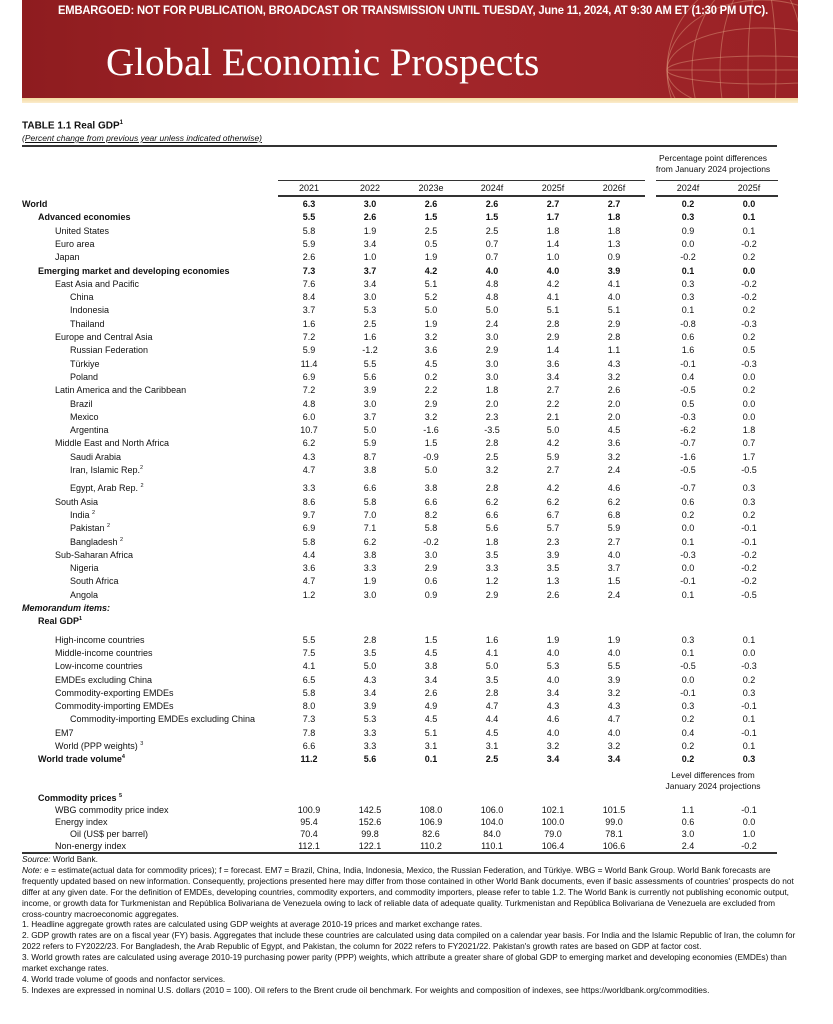  I want to click on column-header: 2023e, so click(431, 188).